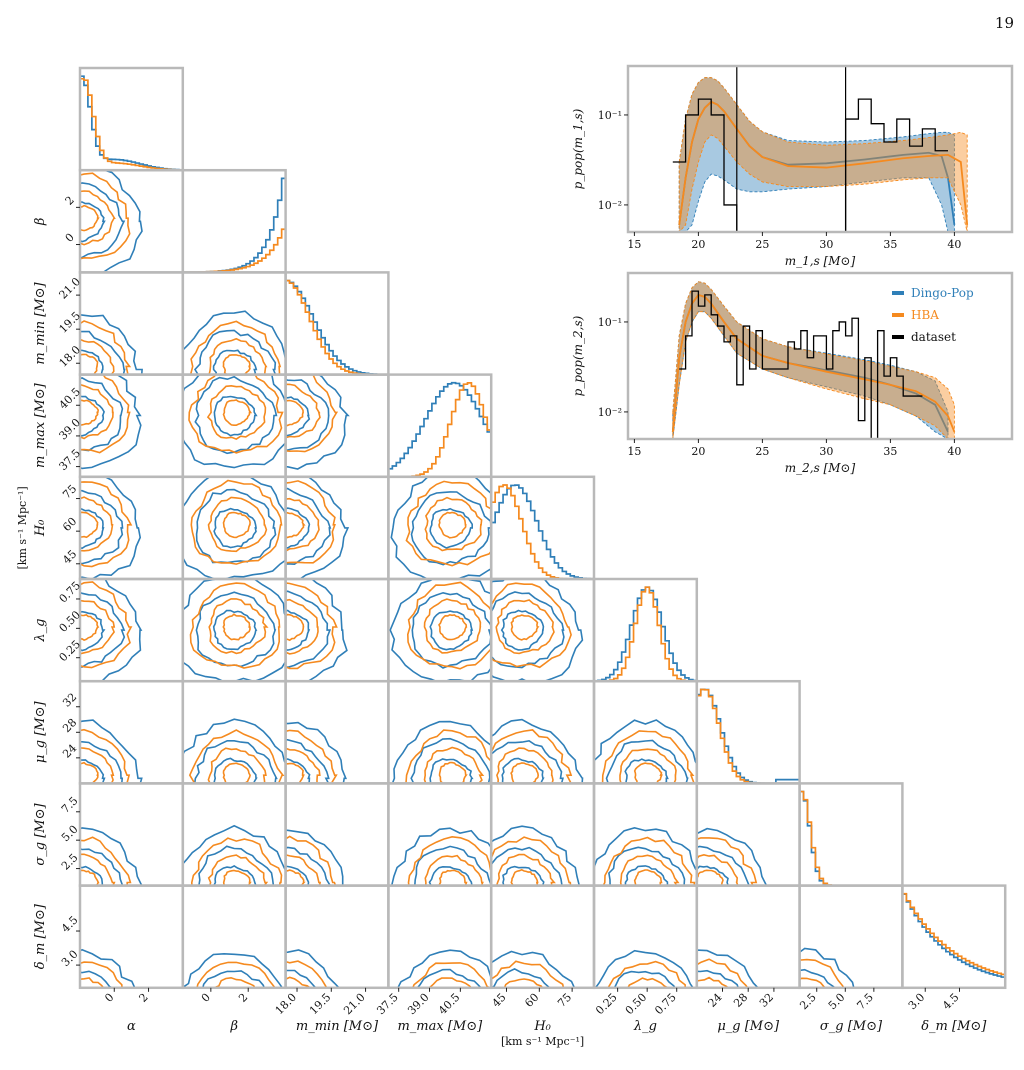 Image resolution: width=1024 pixels, height=1070 pixels. I want to click on x-tick-label: 4.5, so click(951, 1002).